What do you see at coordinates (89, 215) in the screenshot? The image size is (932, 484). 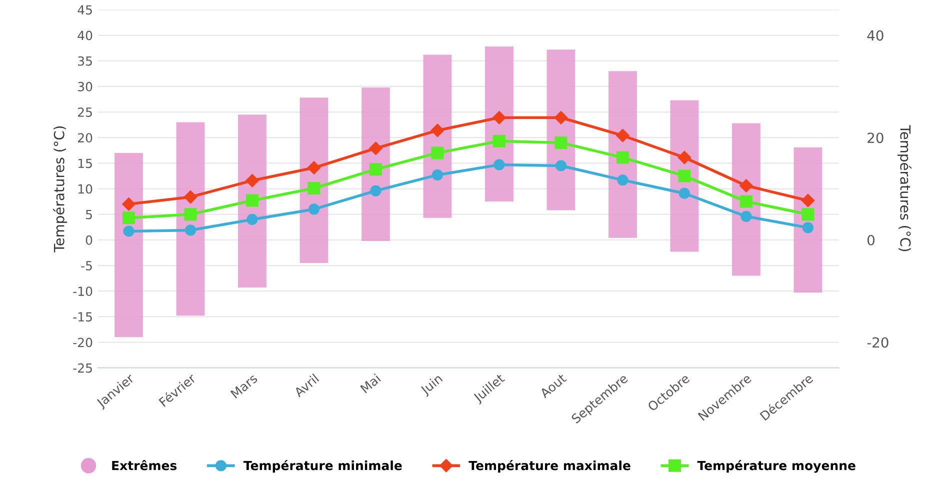 I see `y-tick-label: 5` at bounding box center [89, 215].